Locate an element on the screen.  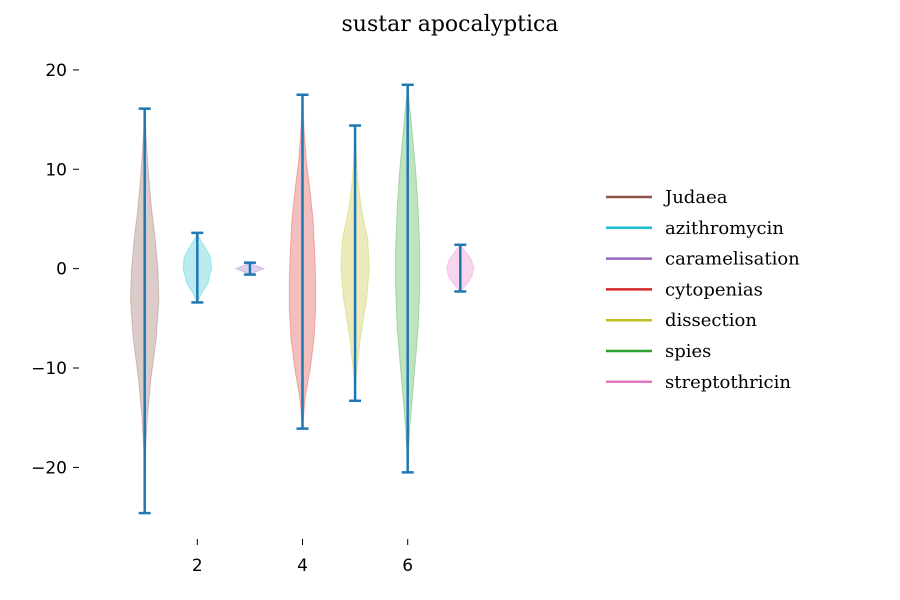
legend-item: caramelisation is located at coordinates (703, 259).